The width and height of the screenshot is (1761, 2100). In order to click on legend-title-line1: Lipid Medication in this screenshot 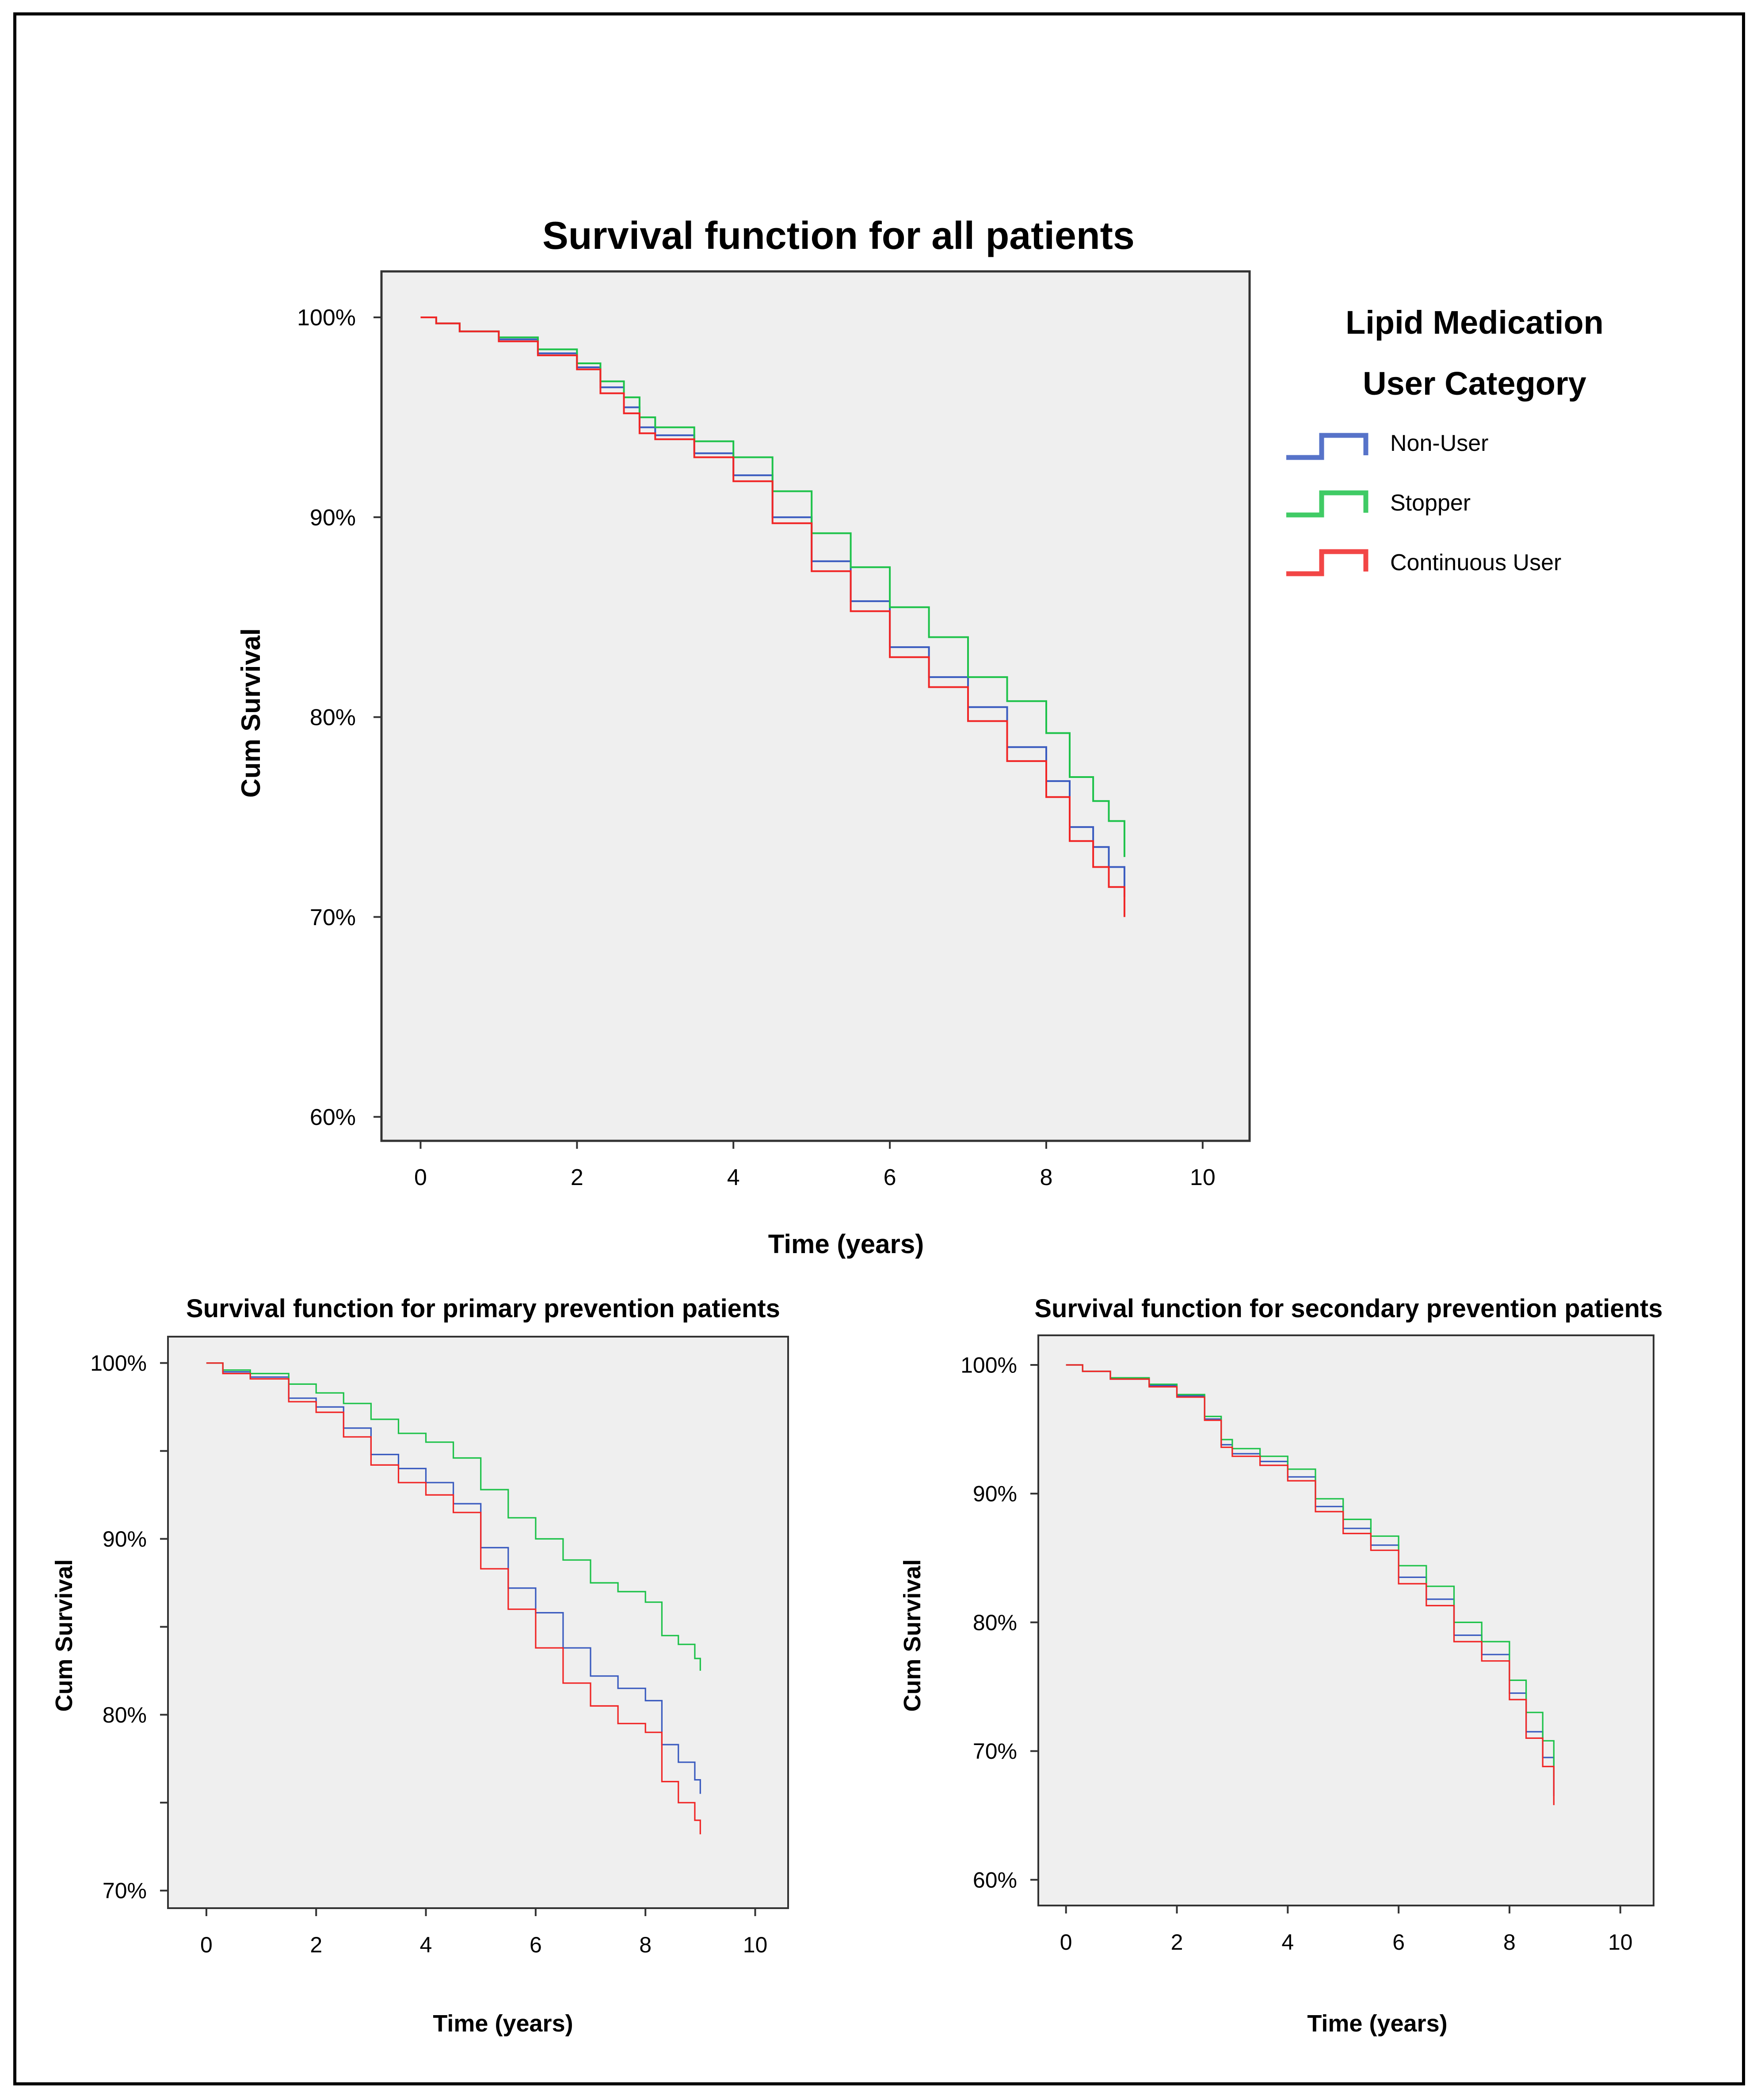, I will do `click(1475, 322)`.